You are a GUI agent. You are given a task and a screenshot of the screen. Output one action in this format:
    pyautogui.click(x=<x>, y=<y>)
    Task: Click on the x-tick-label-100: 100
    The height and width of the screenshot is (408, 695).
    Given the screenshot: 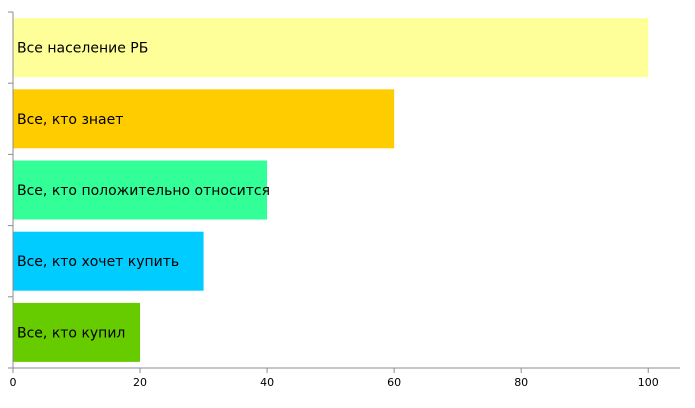 What is the action you would take?
    pyautogui.click(x=648, y=382)
    